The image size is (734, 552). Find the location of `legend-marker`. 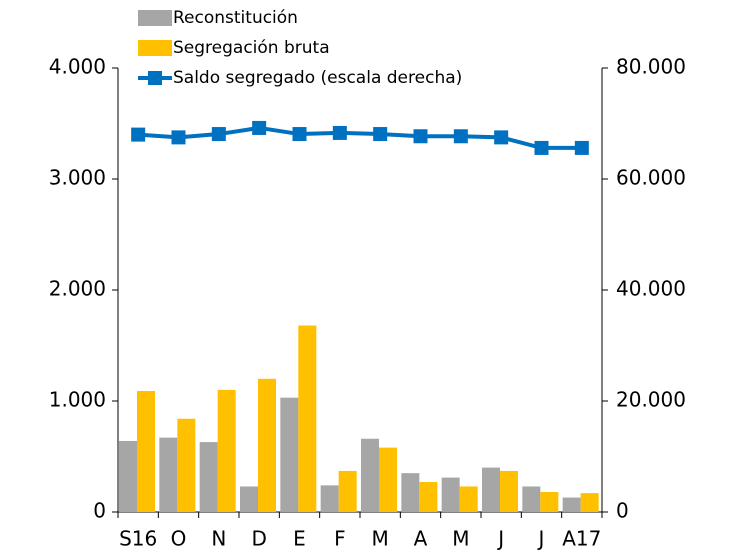

legend-marker is located at coordinates (155, 78).